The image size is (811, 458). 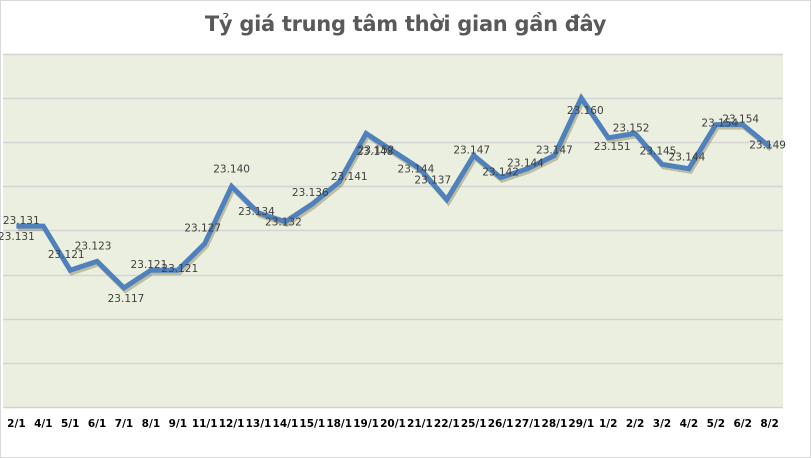 I want to click on data-label: 23.151, so click(x=612, y=147).